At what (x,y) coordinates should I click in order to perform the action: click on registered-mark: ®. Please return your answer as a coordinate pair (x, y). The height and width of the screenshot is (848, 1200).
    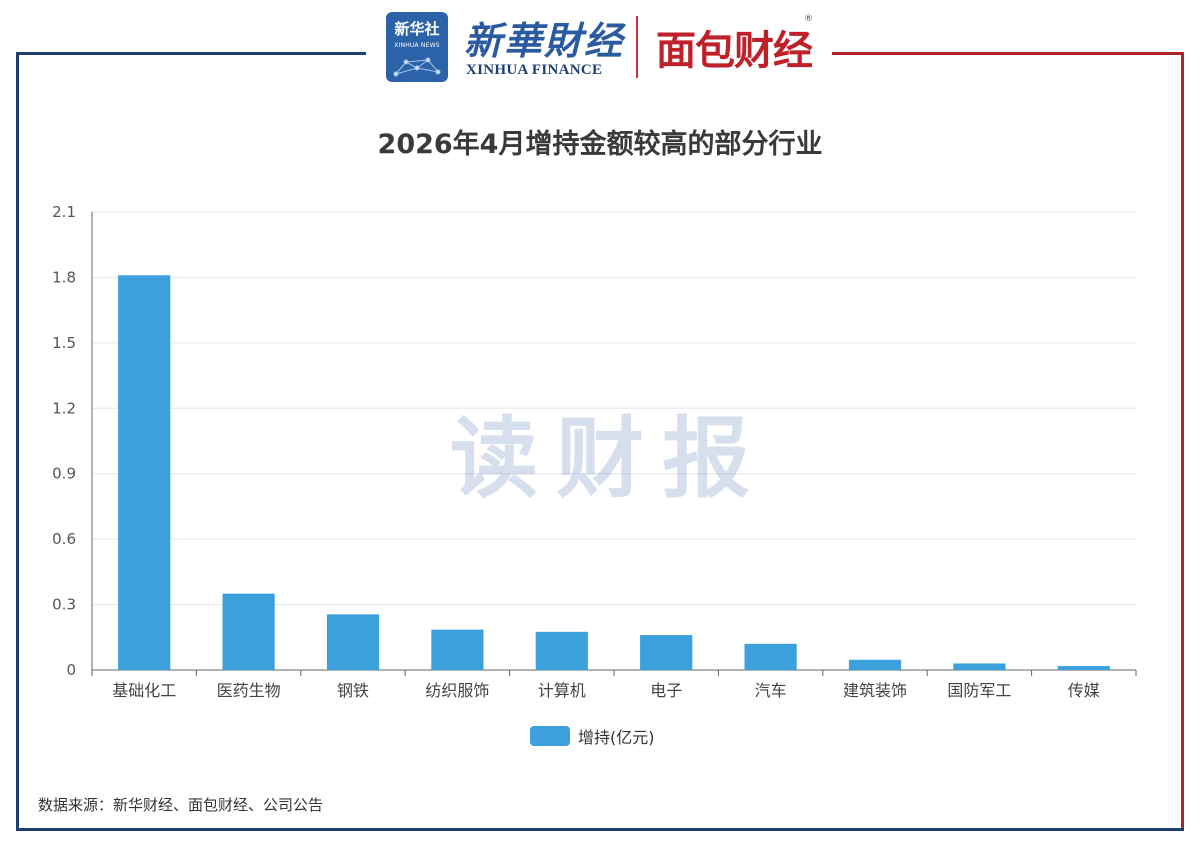
    Looking at the image, I should click on (808, 19).